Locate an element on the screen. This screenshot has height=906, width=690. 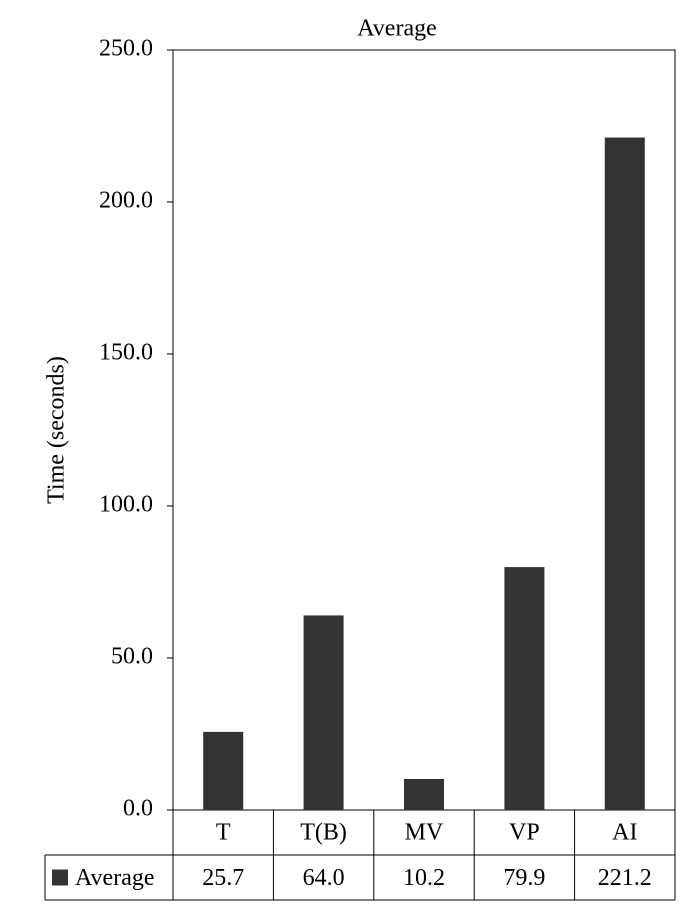
y-tick-label: 200.0 is located at coordinates (126, 201).